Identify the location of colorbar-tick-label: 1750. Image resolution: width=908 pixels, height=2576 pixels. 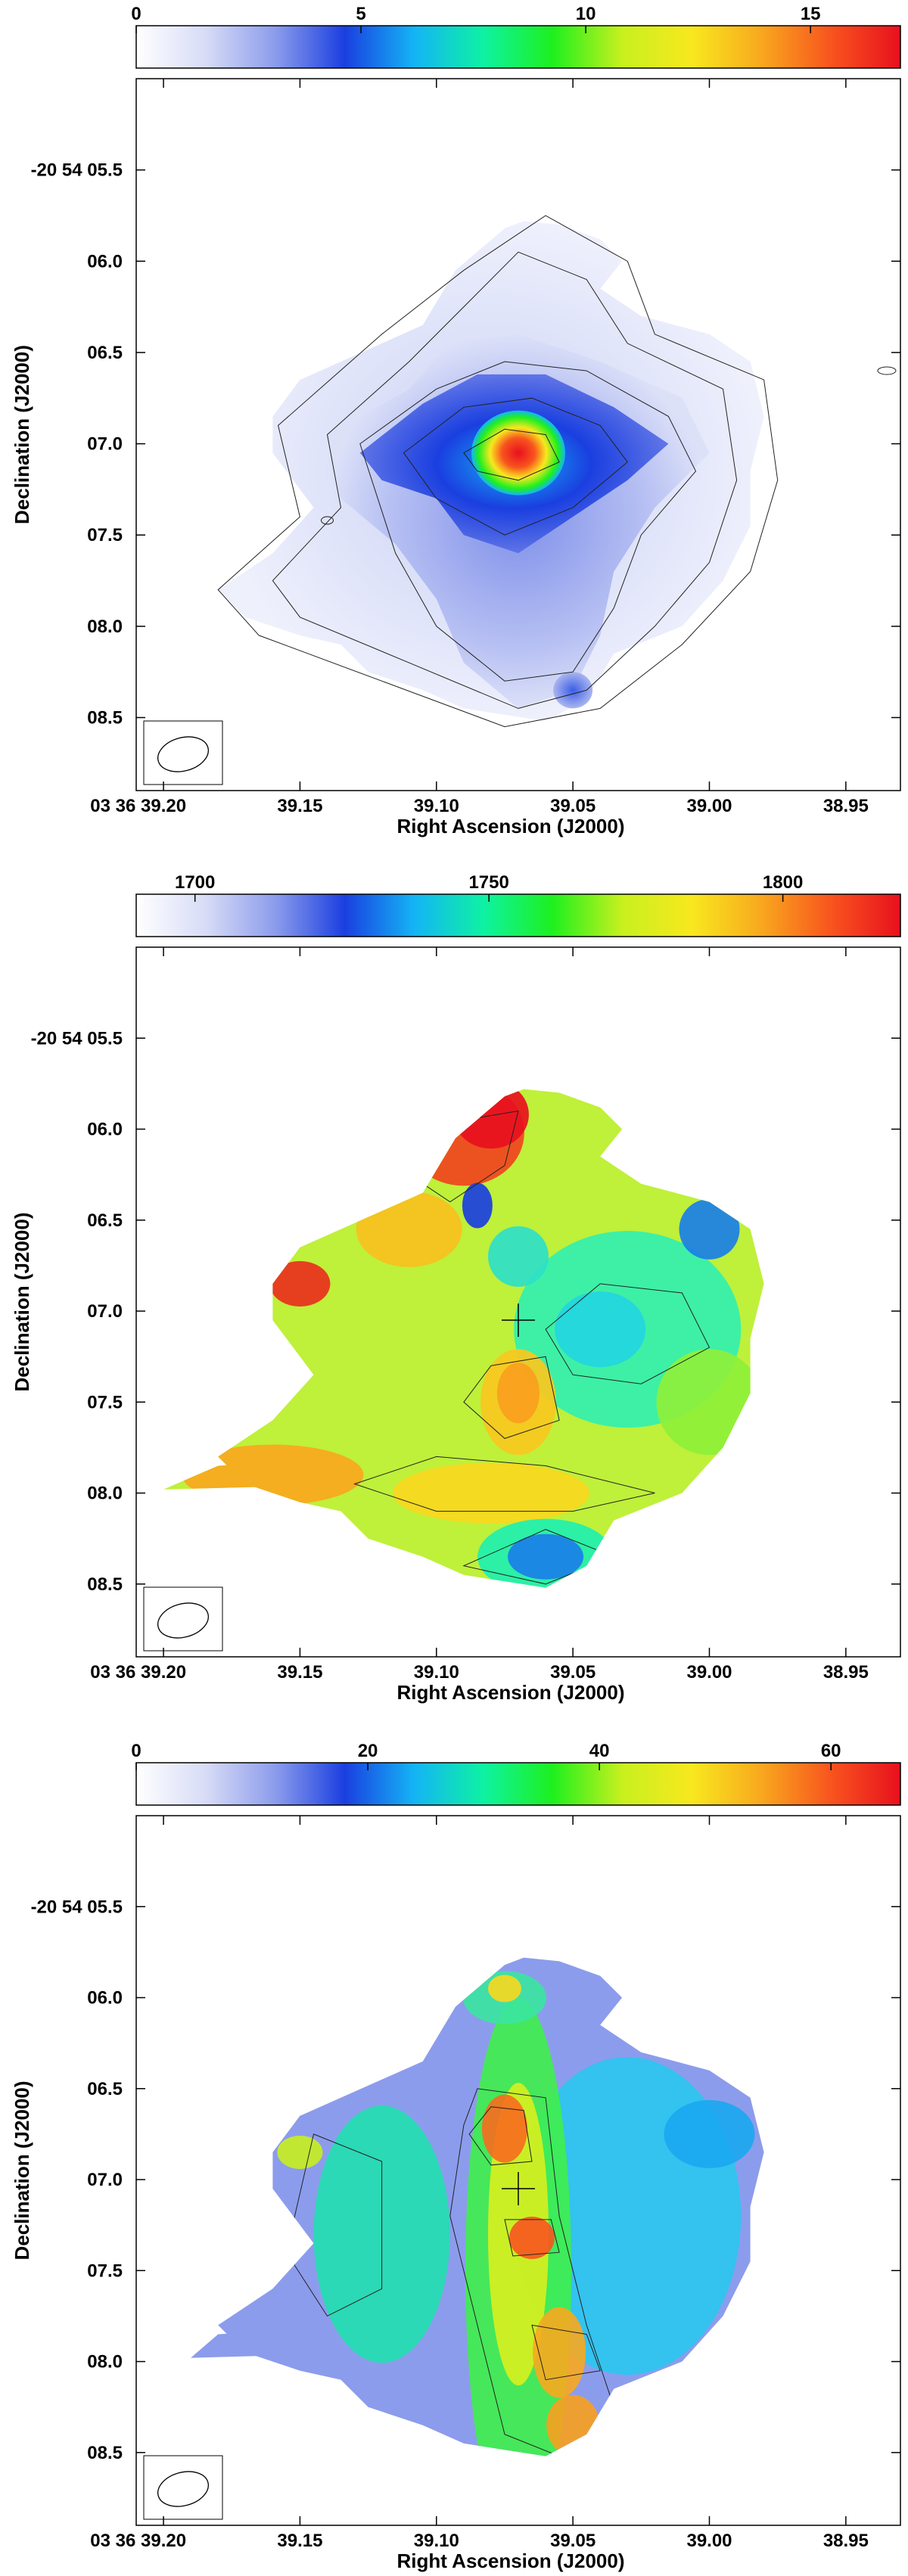
(488, 882).